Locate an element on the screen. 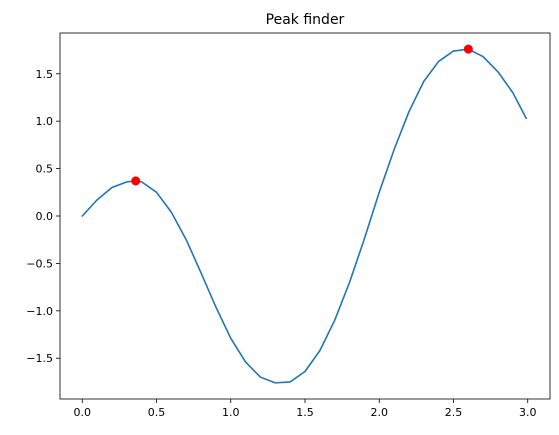  y-tick-label: −0.5 is located at coordinates (39, 263).